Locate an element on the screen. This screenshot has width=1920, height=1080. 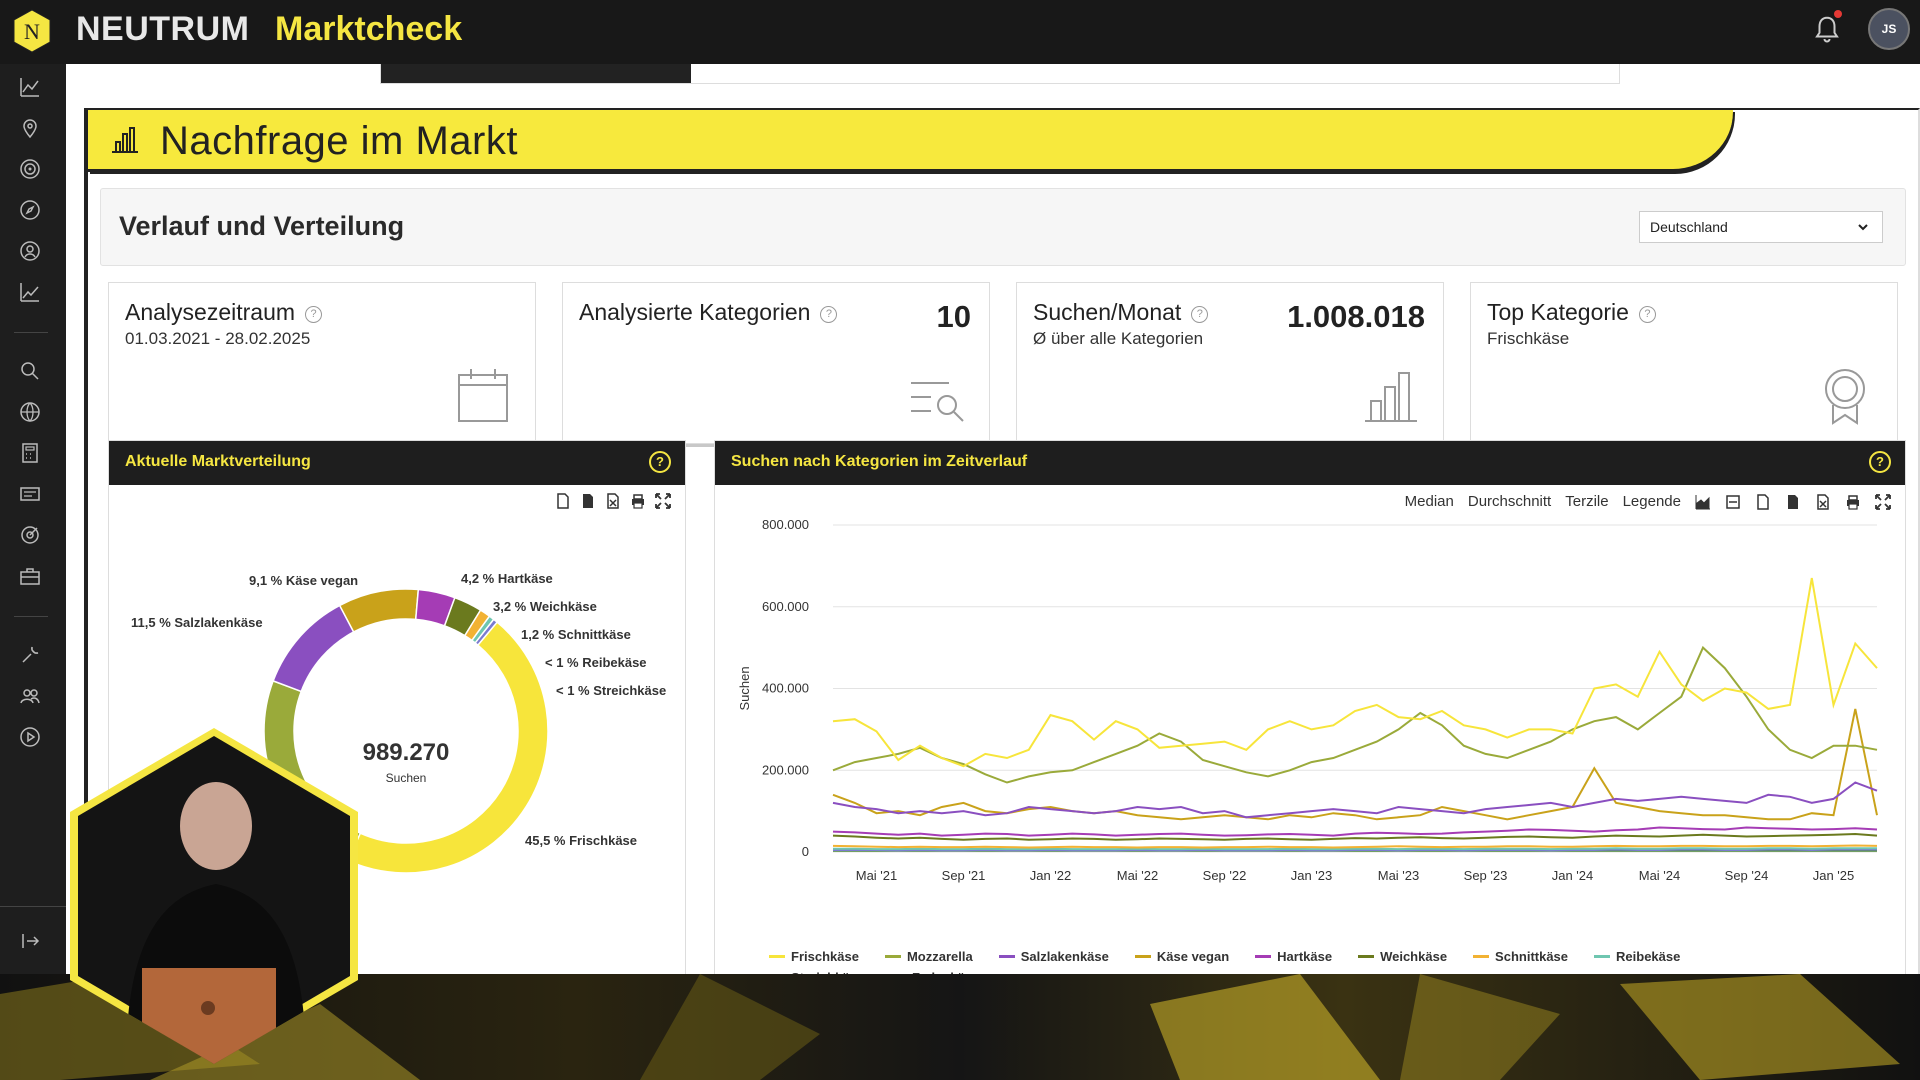
table-icon is located at coordinates (1733, 502).